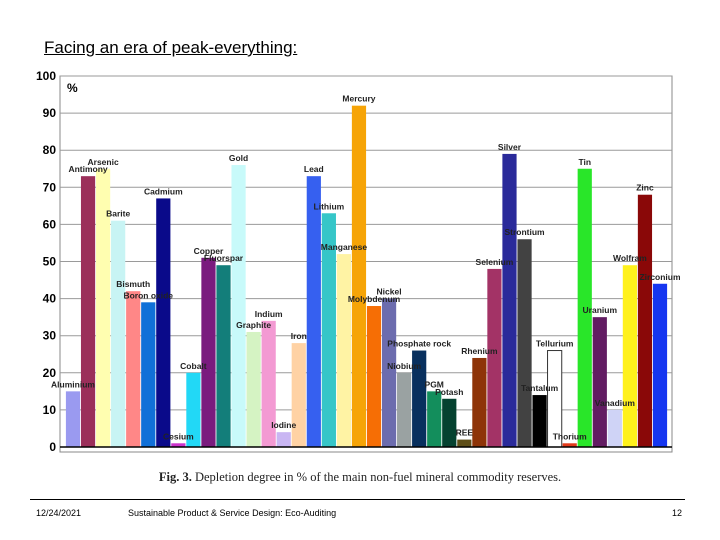  I want to click on bar-tantalum, so click(539, 421).